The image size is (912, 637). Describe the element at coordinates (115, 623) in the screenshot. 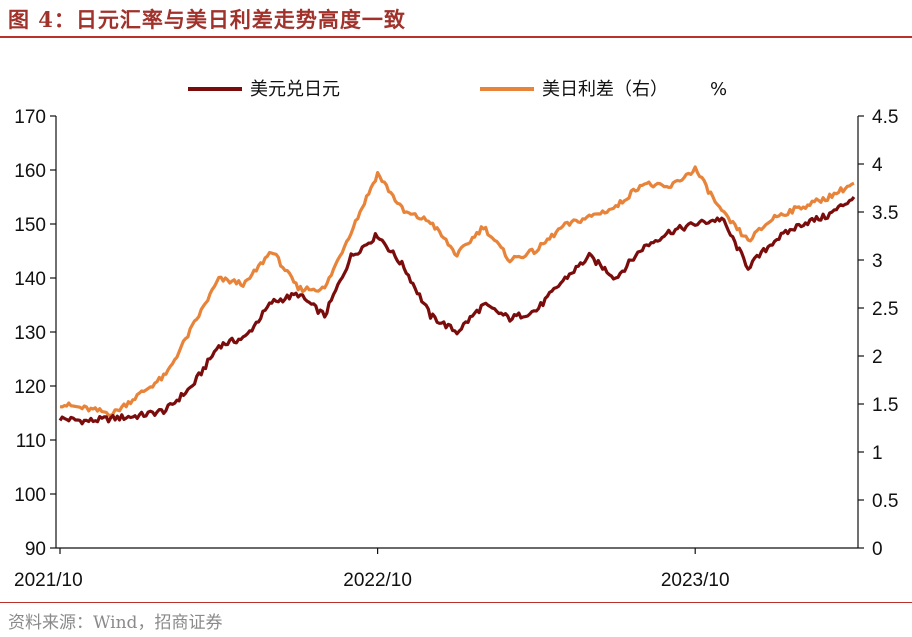

I see `source-note: 资料来源：Wind，招商证券` at that location.